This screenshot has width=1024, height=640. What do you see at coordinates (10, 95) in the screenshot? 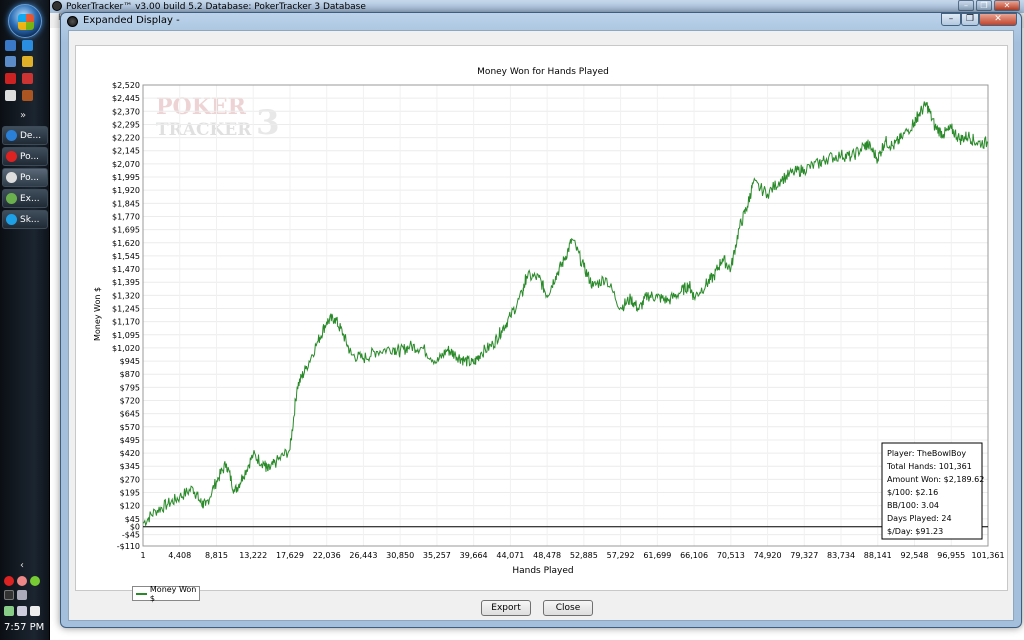
I see `calculator-icon` at bounding box center [10, 95].